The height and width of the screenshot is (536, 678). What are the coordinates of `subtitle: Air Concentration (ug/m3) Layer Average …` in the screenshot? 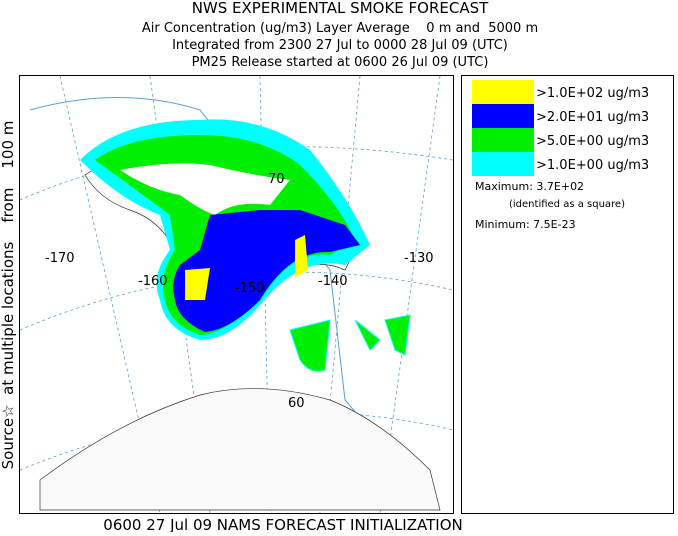 It's located at (340, 28).